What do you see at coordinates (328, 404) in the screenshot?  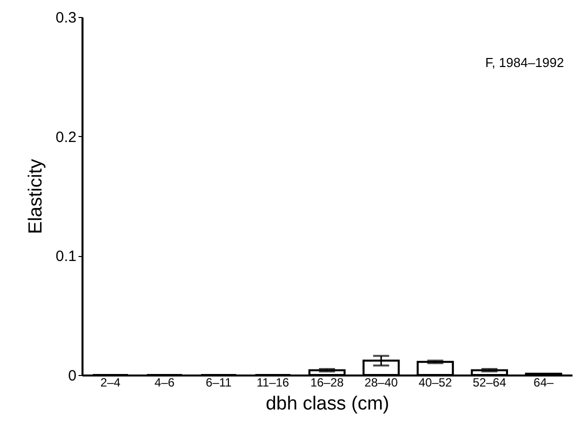 I see `x-axis-title: dbh class (cm)` at bounding box center [328, 404].